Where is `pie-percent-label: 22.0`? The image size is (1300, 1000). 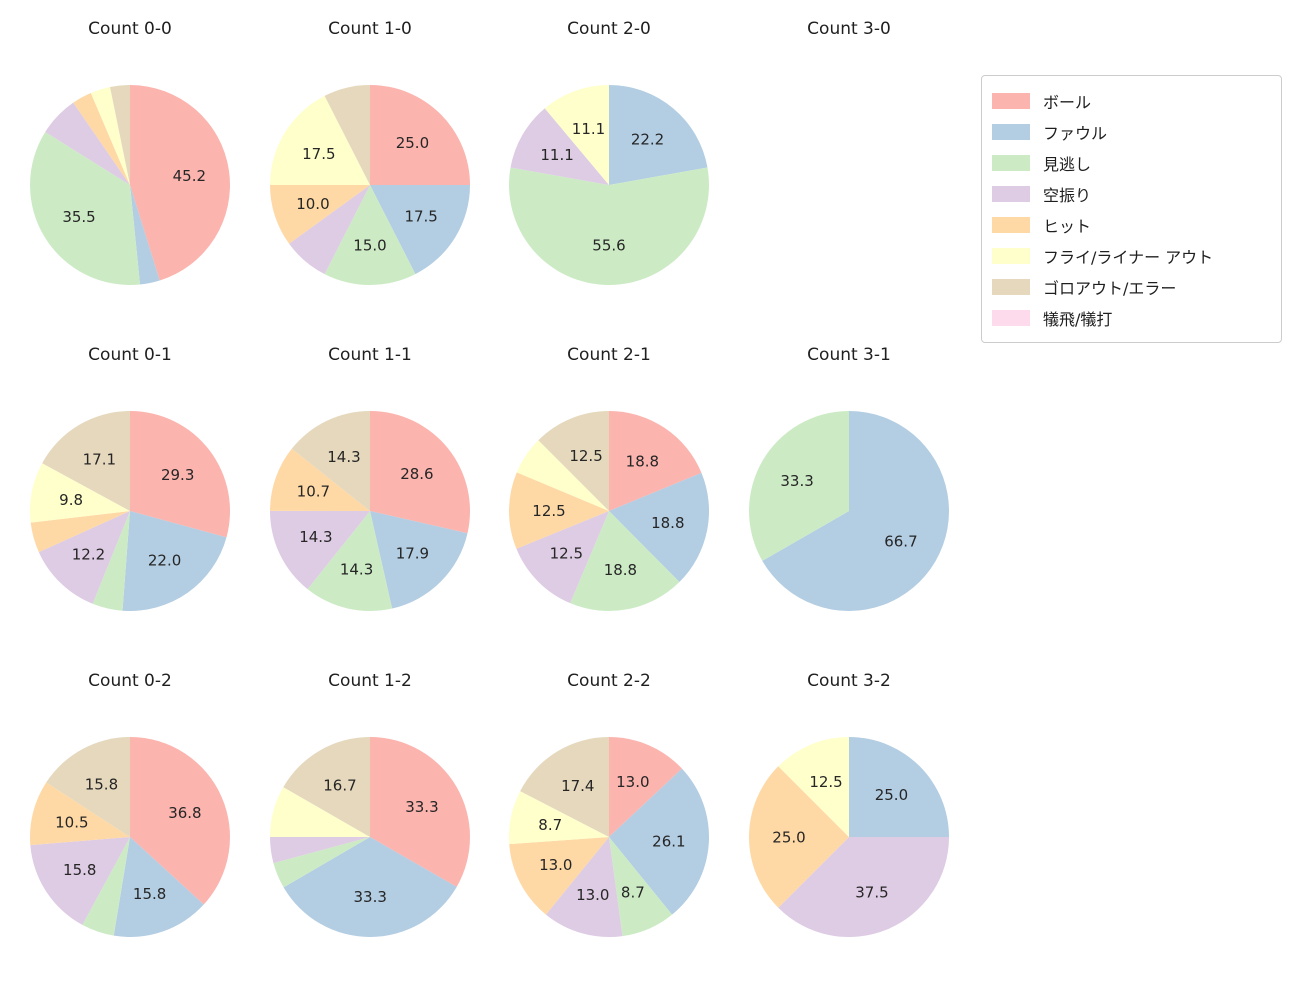 pie-percent-label: 22.0 is located at coordinates (164, 560).